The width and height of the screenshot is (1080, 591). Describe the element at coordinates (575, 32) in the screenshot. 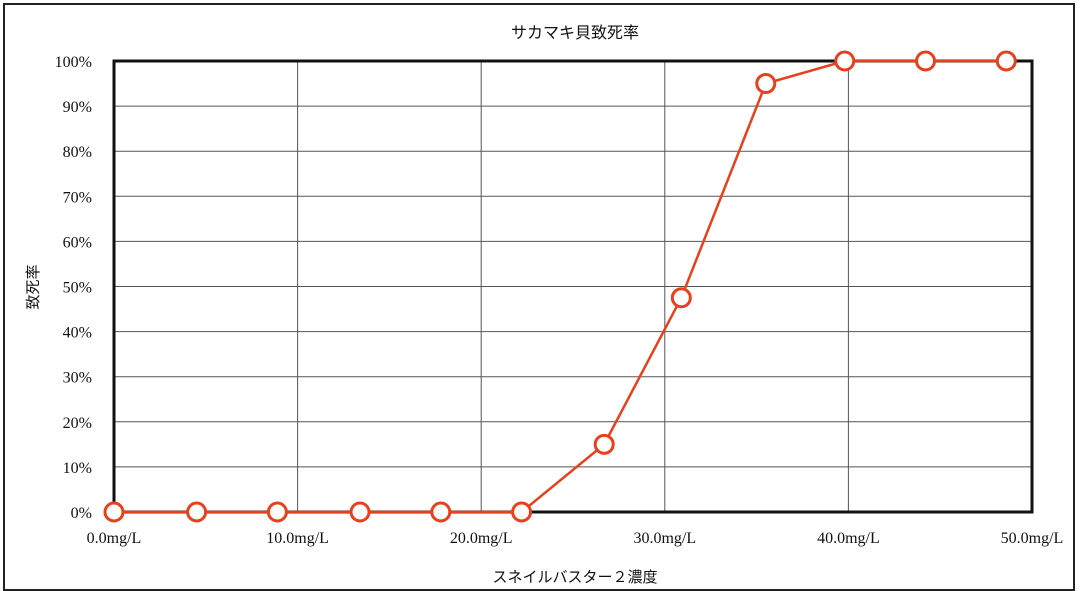

I see `chart-title: サカマキ貝致死率` at that location.